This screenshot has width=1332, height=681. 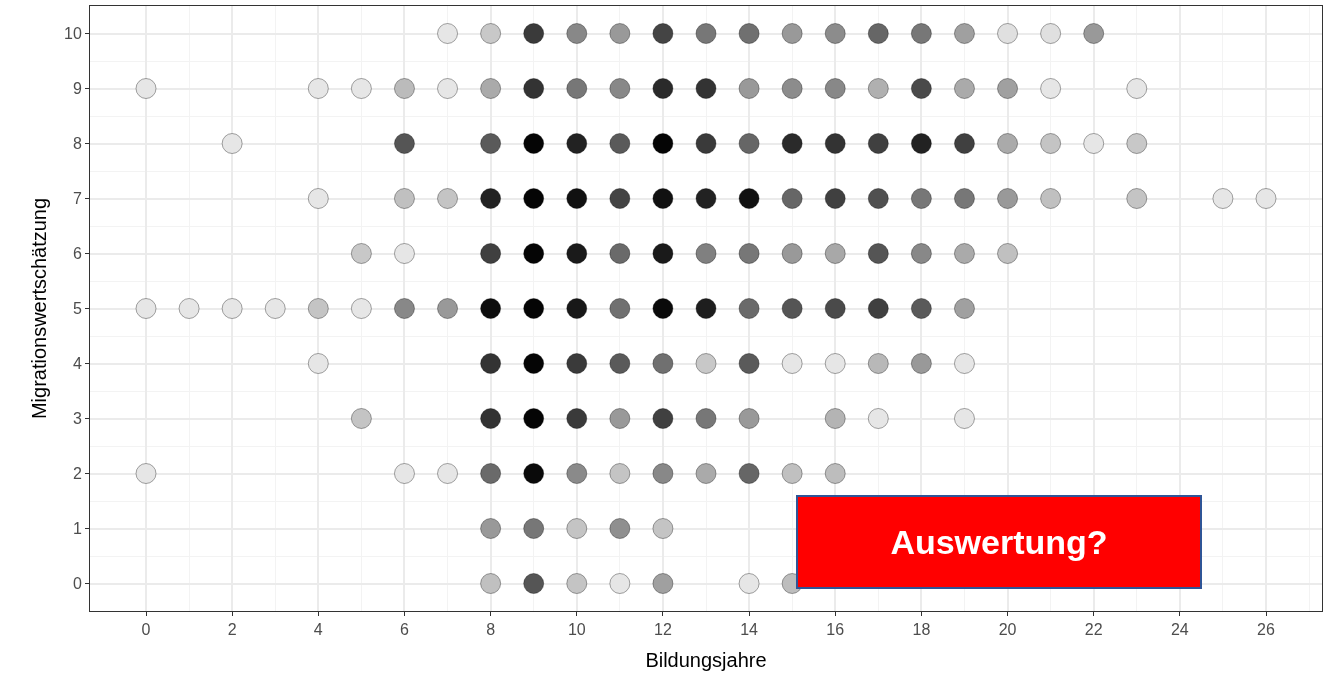 I want to click on y-tick-label: 4, so click(x=77, y=364).